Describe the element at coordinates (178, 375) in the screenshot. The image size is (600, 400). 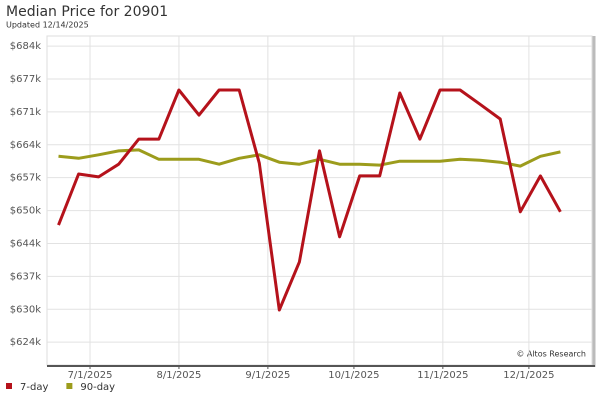
I see `x-tick-label: 8/1/2025` at that location.